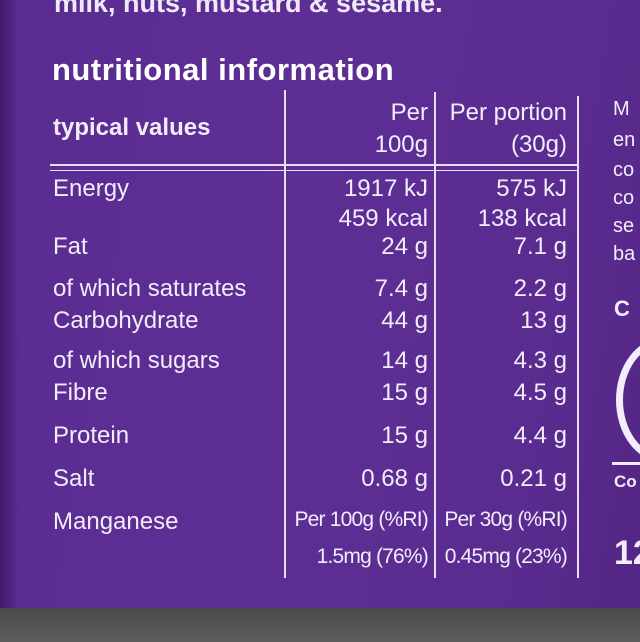  Describe the element at coordinates (314, 170) in the screenshot. I see `header-rule-bottom` at that location.